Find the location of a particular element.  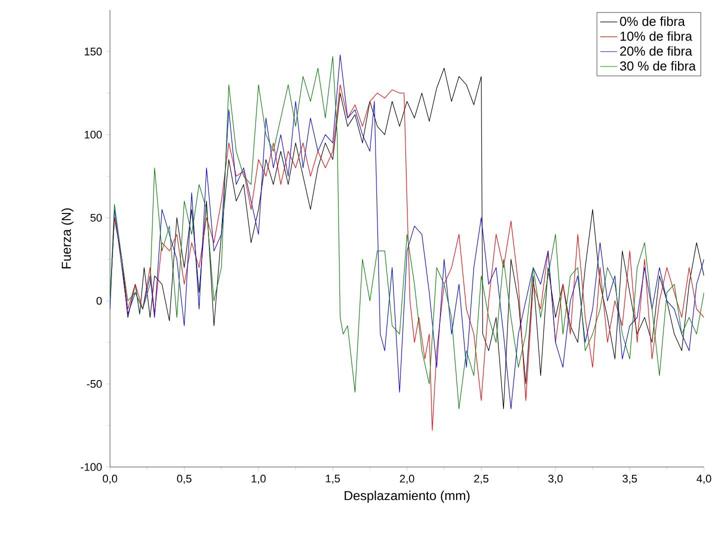

x-tick-label: 3,5 is located at coordinates (629, 479).